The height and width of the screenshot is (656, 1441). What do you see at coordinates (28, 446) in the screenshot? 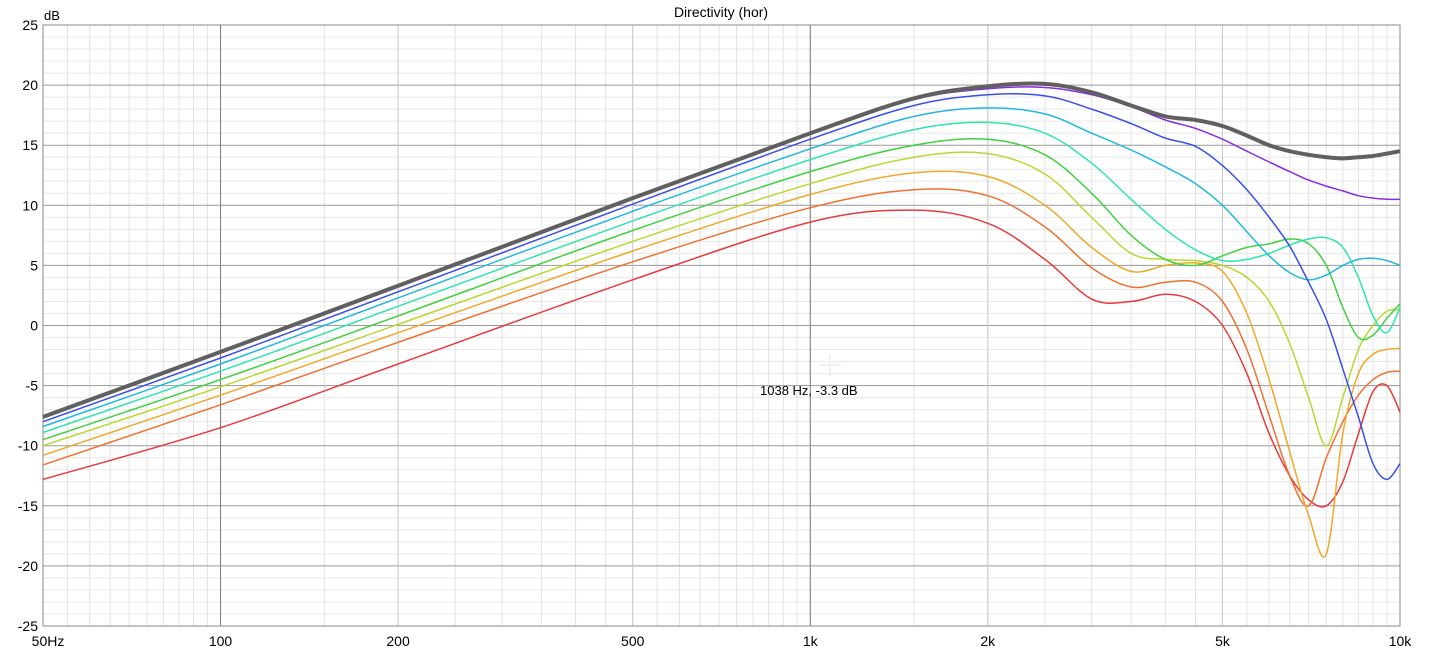
I see `y-tick-label: -10` at bounding box center [28, 446].